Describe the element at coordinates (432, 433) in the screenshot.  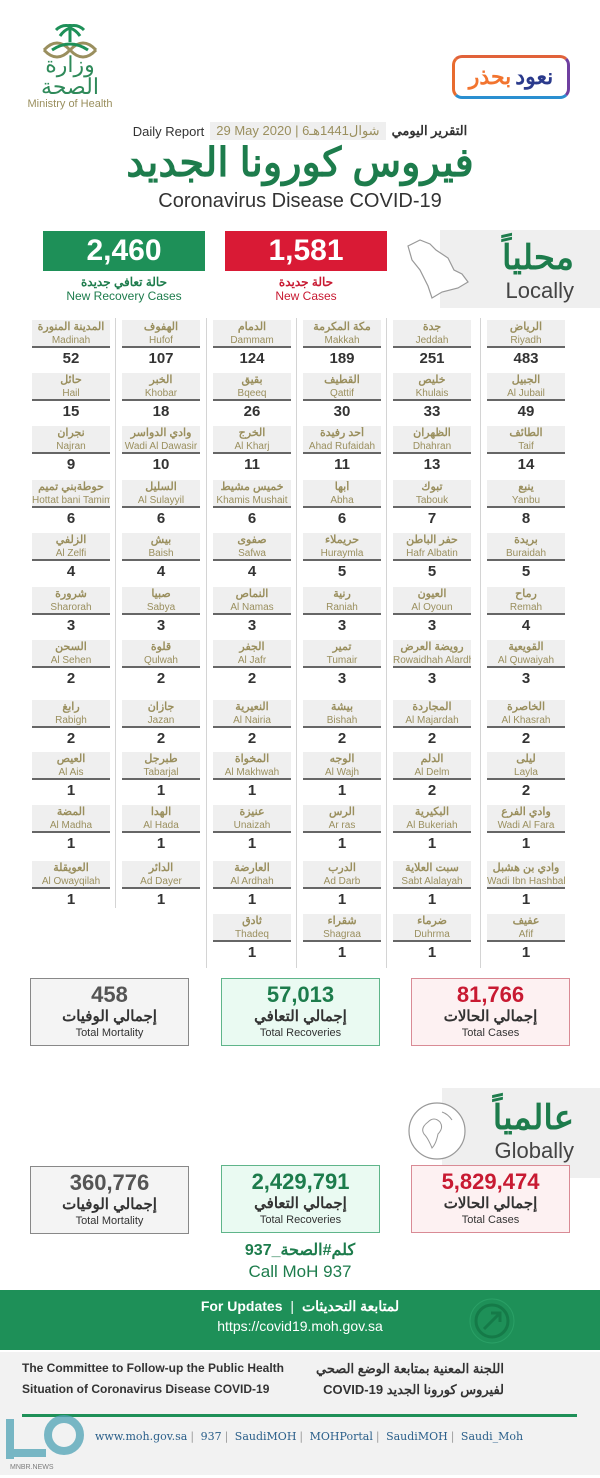
I see `city-name-ar: الظهران` at that location.